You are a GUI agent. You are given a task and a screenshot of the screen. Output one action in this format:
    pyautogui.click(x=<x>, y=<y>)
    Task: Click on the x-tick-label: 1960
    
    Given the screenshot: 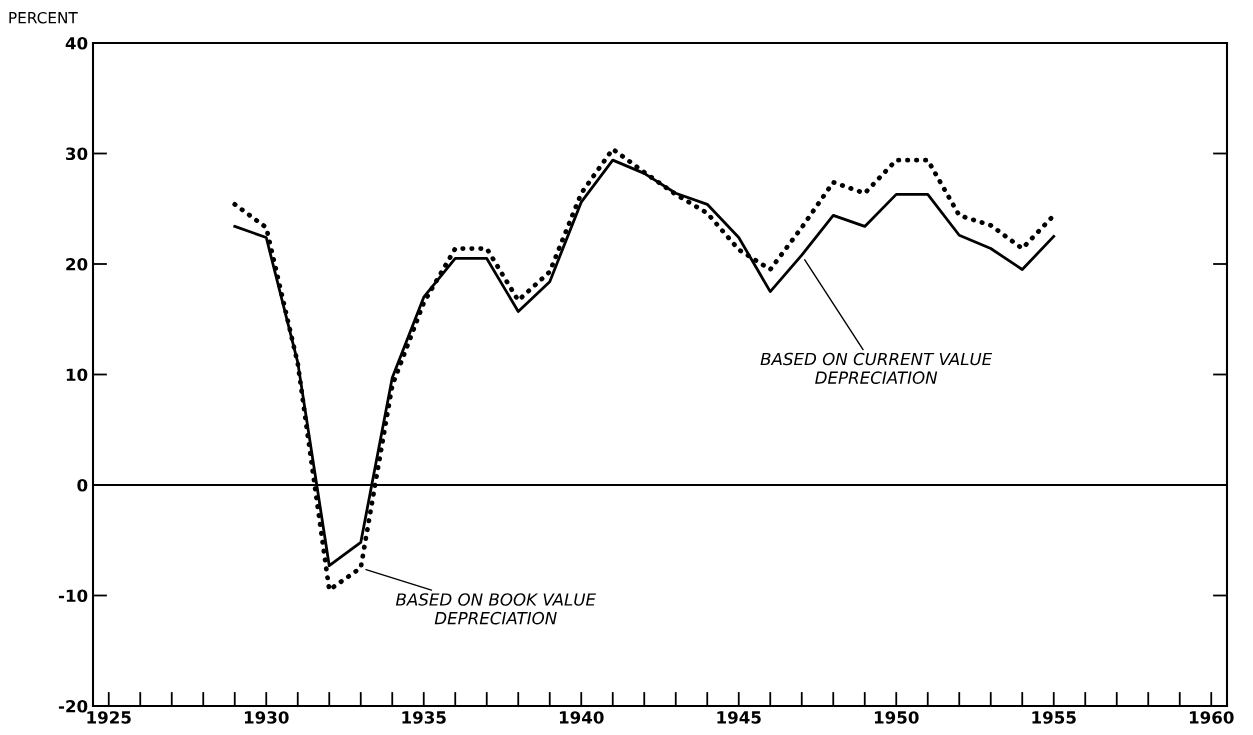 What is the action you would take?
    pyautogui.click(x=1211, y=717)
    